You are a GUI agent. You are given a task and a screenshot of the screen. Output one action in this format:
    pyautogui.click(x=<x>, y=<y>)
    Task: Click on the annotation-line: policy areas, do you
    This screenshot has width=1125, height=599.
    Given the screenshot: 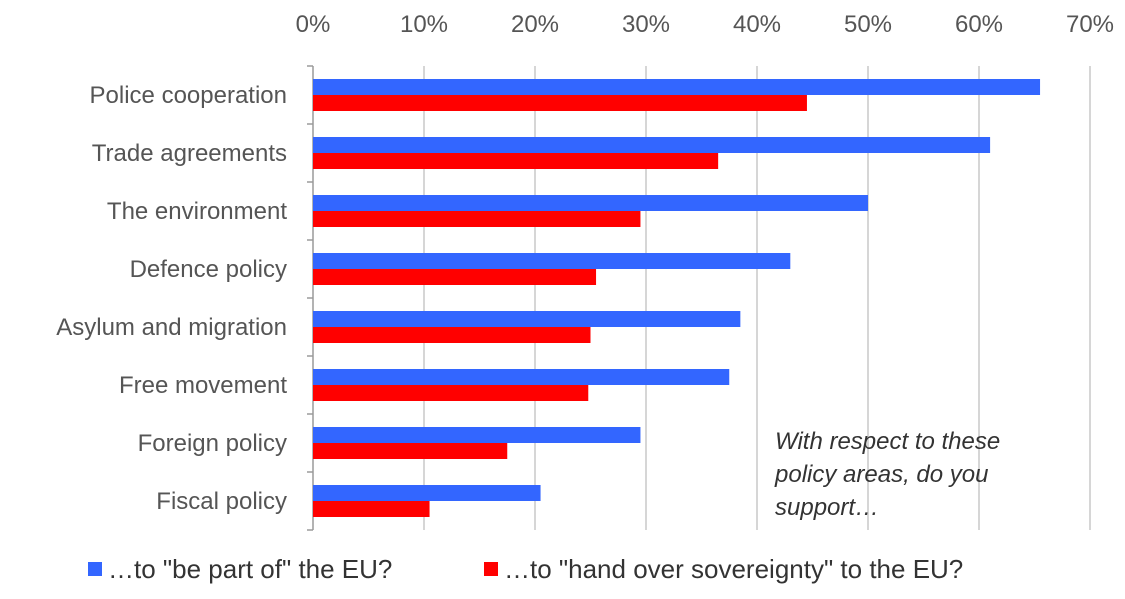 What is the action you would take?
    pyautogui.click(x=881, y=474)
    